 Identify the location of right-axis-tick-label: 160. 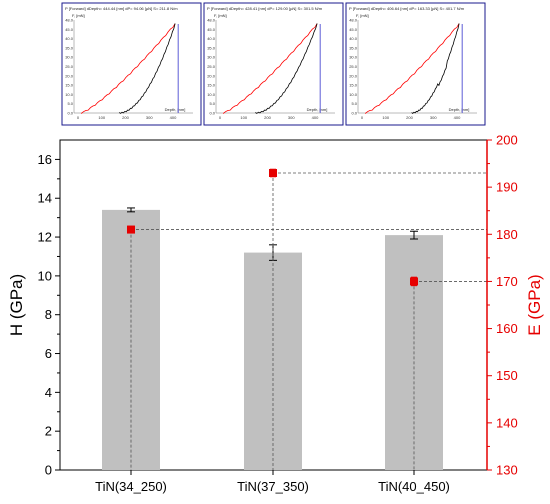
(507, 328).